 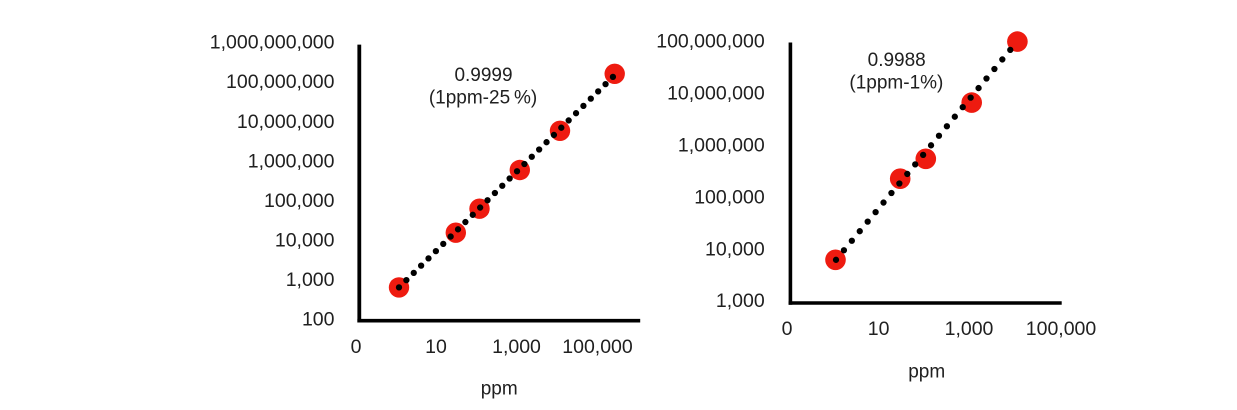 I want to click on svg-text: 1,000,000,000, so click(x=272, y=43).